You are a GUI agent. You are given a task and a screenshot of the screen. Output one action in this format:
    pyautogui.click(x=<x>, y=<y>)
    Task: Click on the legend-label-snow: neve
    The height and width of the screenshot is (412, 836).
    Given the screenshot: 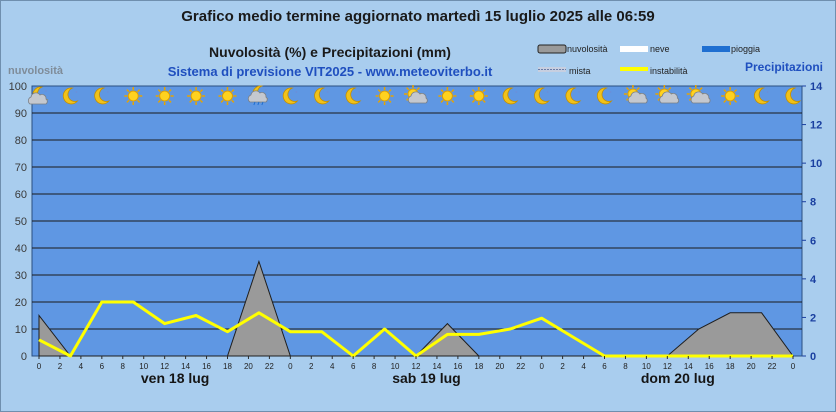 What is the action you would take?
    pyautogui.click(x=660, y=49)
    